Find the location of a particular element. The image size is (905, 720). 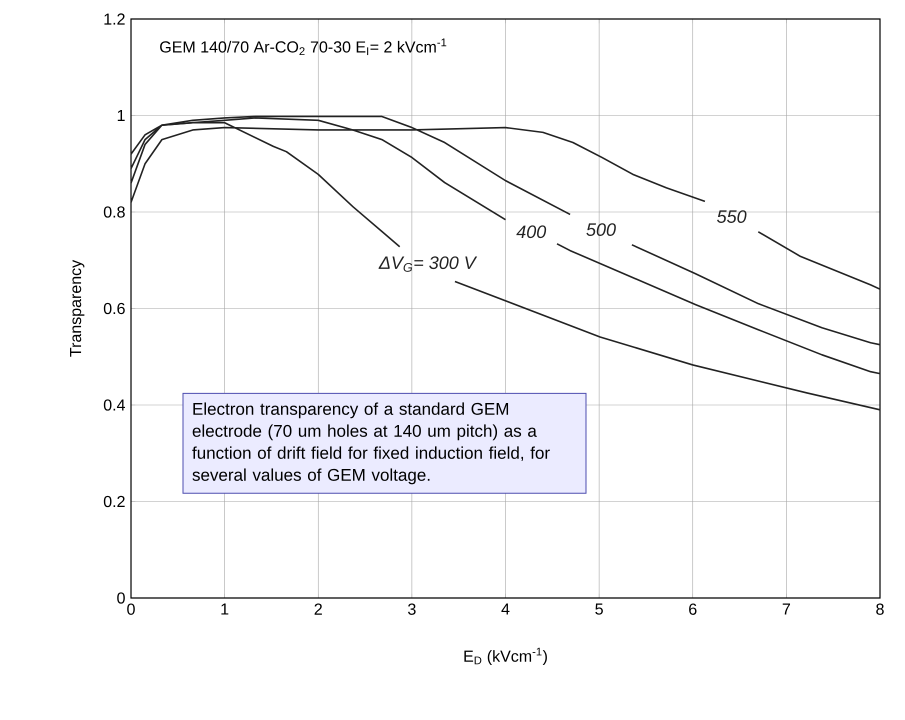

x-tick-label: 8 is located at coordinates (880, 609).